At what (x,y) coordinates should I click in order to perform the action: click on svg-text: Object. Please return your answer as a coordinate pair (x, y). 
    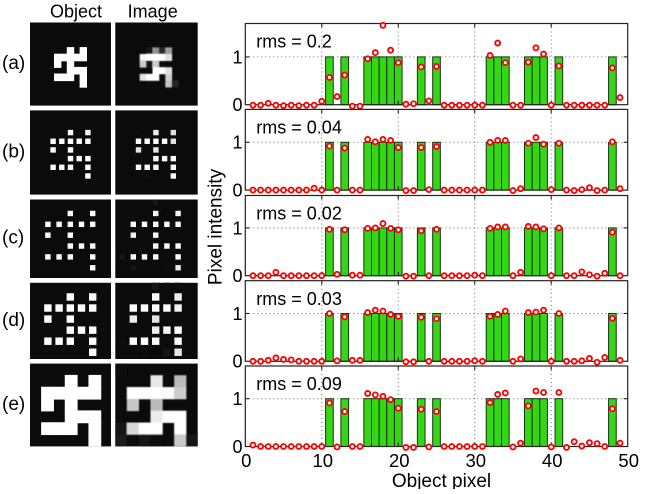
    Looking at the image, I should click on (76, 12).